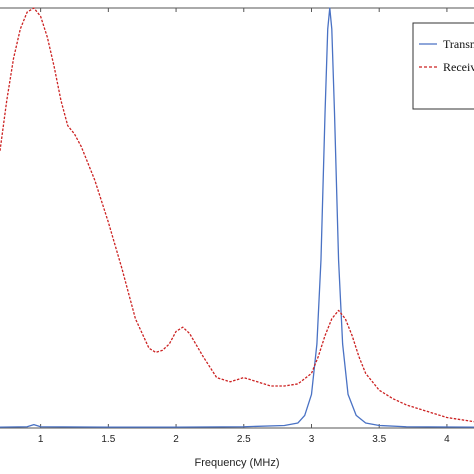 This screenshot has height=474, width=474. What do you see at coordinates (108, 439) in the screenshot?
I see `x-tick-label: 1.5` at bounding box center [108, 439].